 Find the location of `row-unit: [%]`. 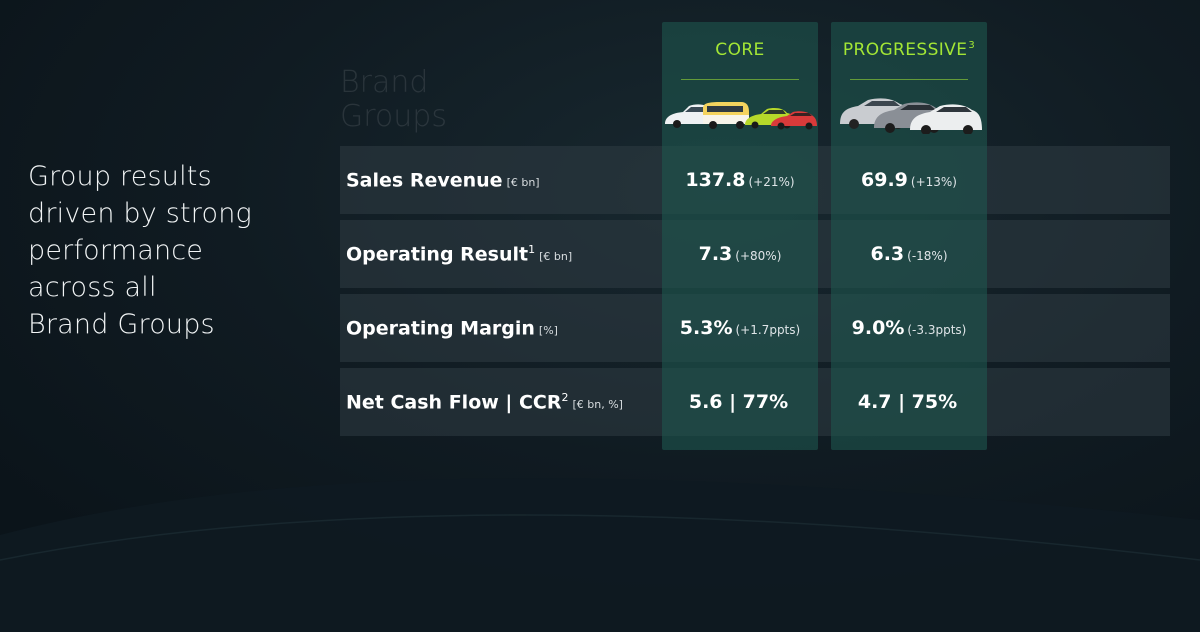

row-unit: [%] is located at coordinates (548, 331).